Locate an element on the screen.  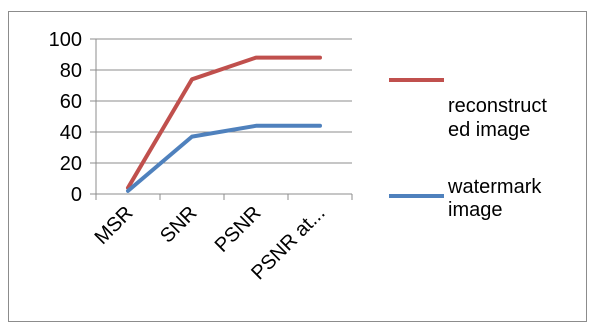
legend-label: watermark is located at coordinates (494, 187).